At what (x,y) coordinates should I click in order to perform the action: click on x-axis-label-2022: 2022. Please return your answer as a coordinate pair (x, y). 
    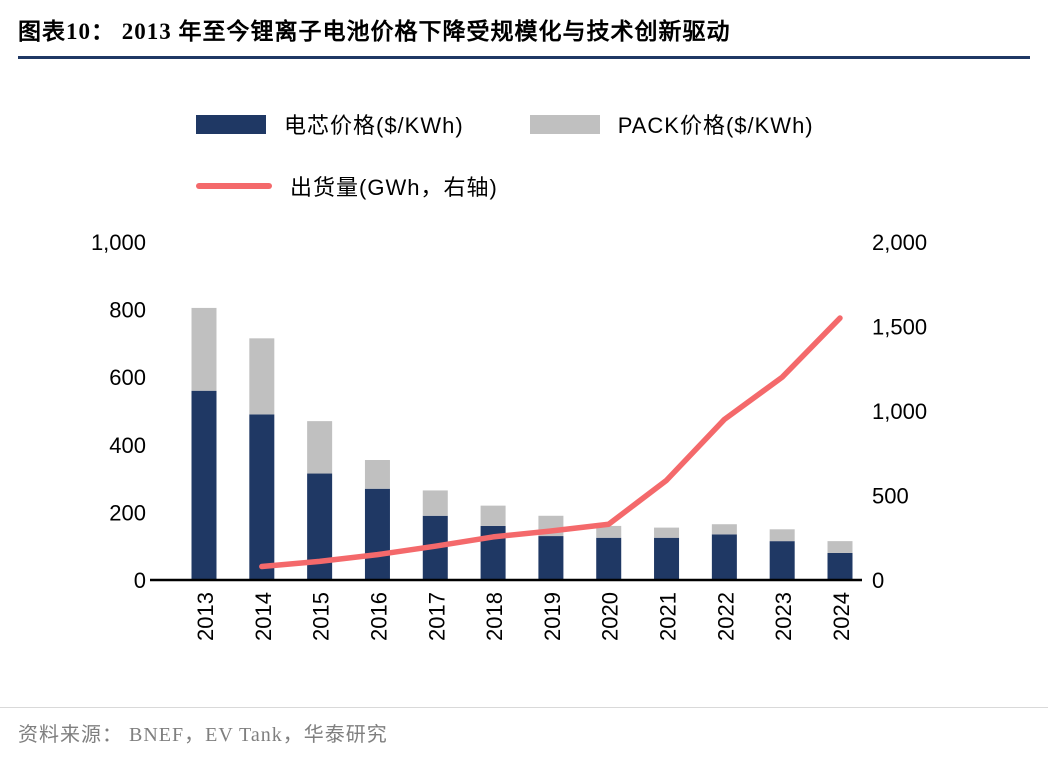
    Looking at the image, I should click on (725, 616).